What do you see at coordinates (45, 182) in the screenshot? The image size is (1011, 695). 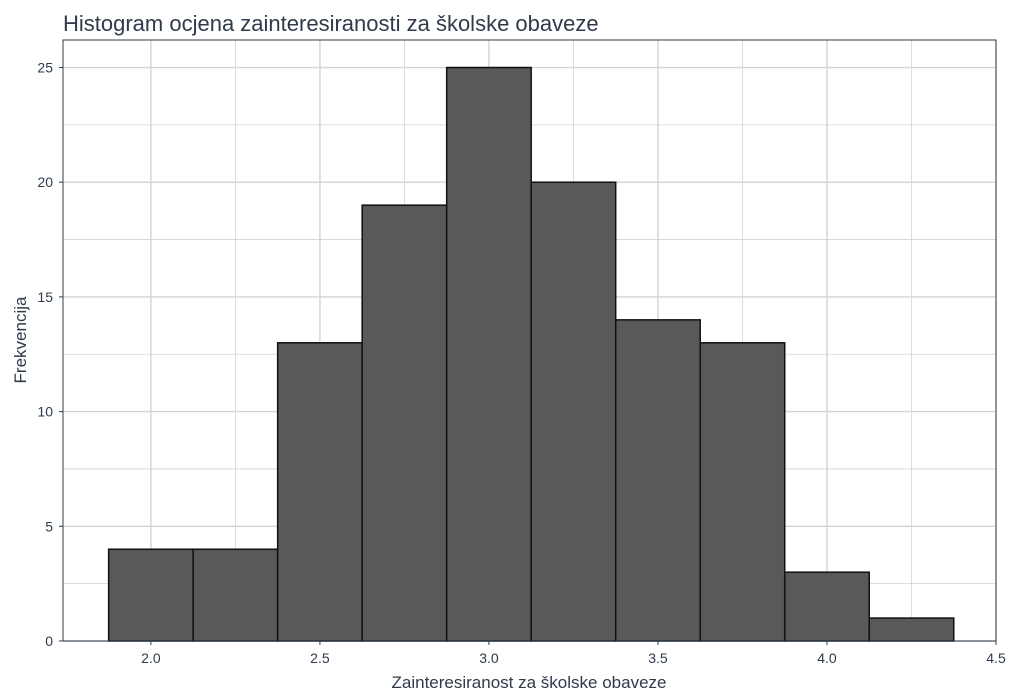 I see `y-tick-label: 20` at bounding box center [45, 182].